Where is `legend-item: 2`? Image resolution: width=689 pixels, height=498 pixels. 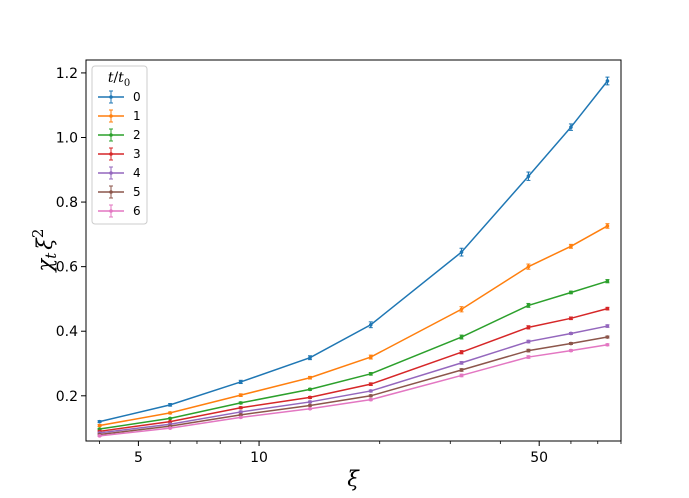
legend-item: 2 is located at coordinates (119, 135).